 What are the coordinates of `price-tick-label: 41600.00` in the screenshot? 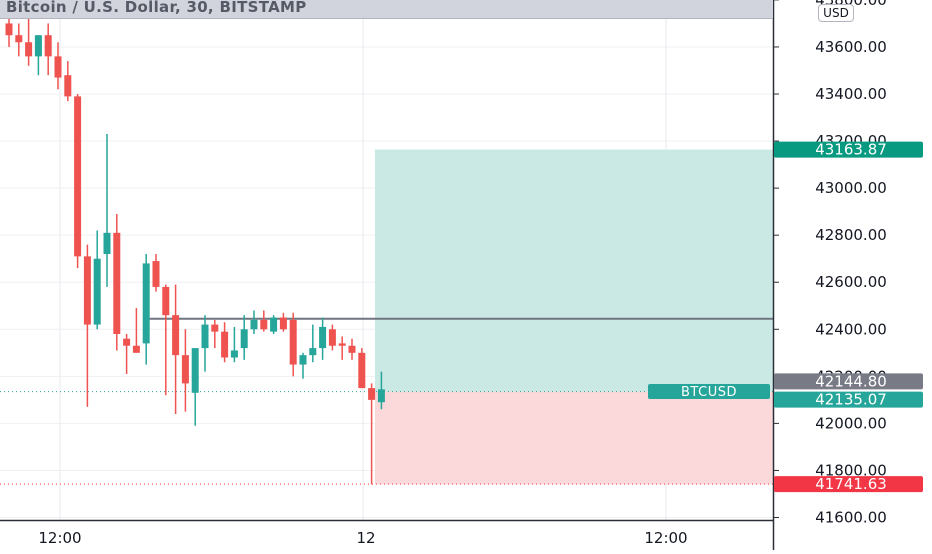 It's located at (851, 518).